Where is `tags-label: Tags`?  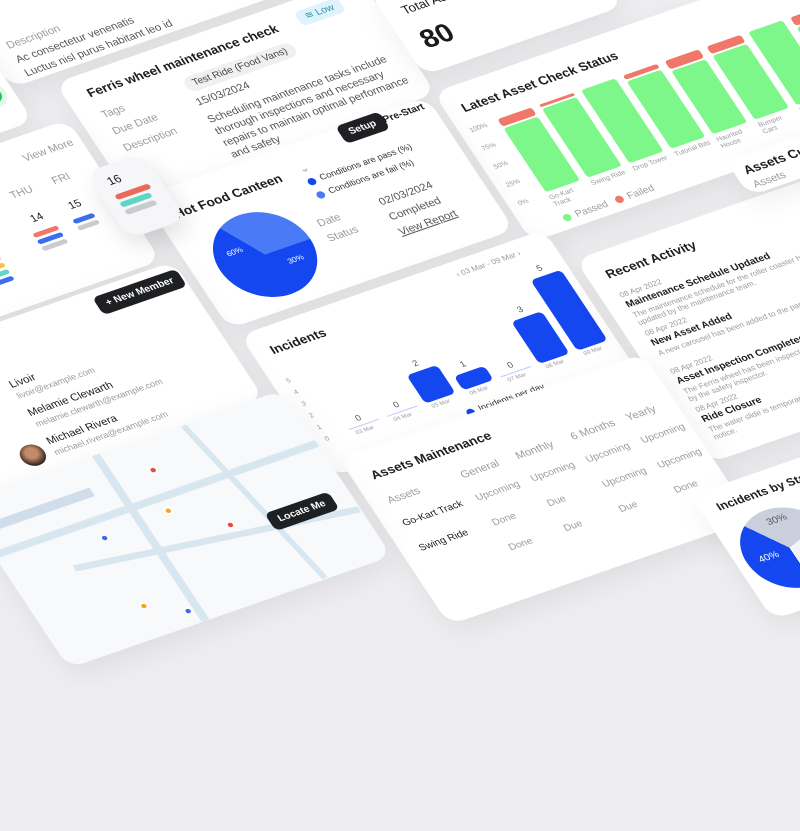
tags-label: Tags is located at coordinates (113, 112).